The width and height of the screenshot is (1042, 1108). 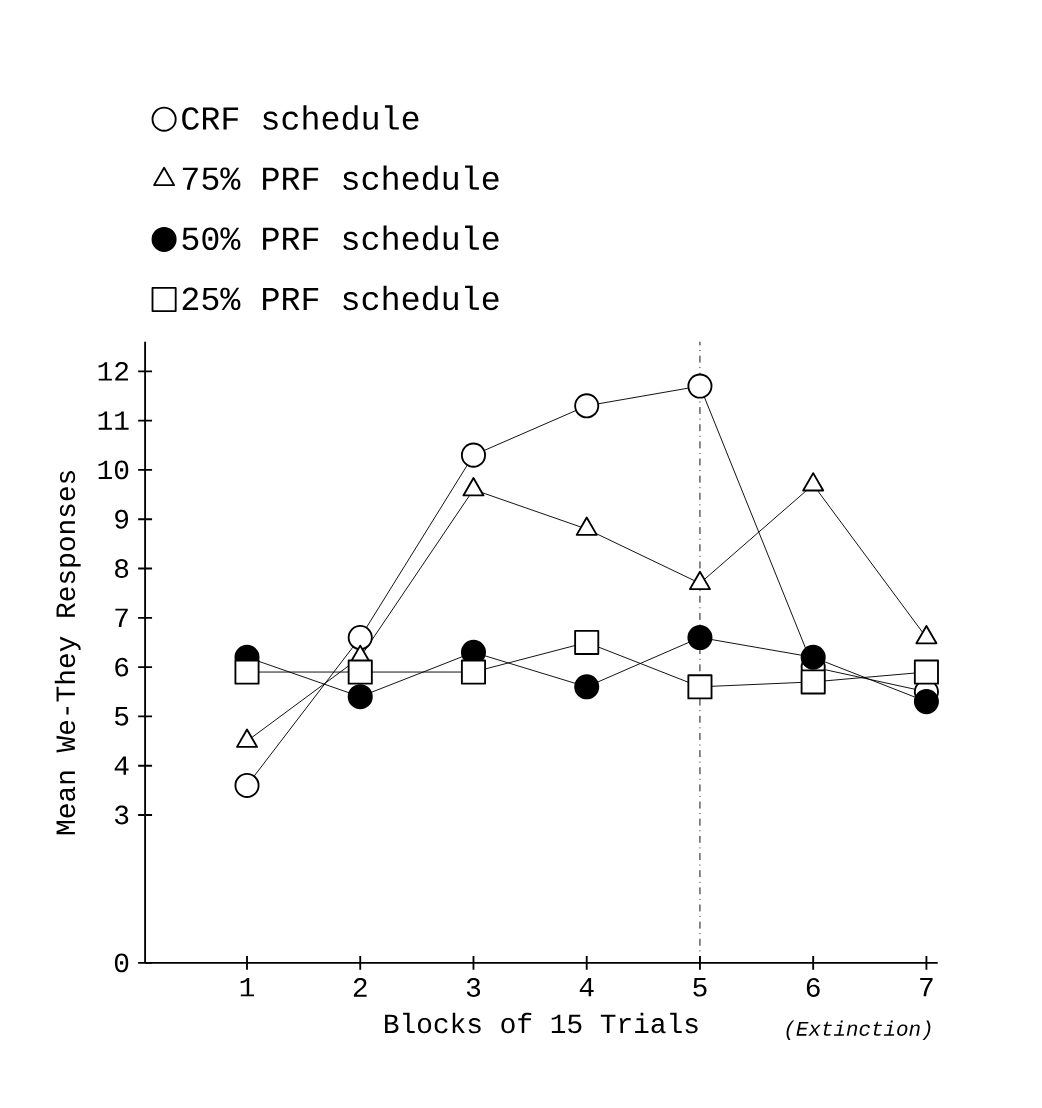 I want to click on y-tick-label: 11, so click(x=113, y=420).